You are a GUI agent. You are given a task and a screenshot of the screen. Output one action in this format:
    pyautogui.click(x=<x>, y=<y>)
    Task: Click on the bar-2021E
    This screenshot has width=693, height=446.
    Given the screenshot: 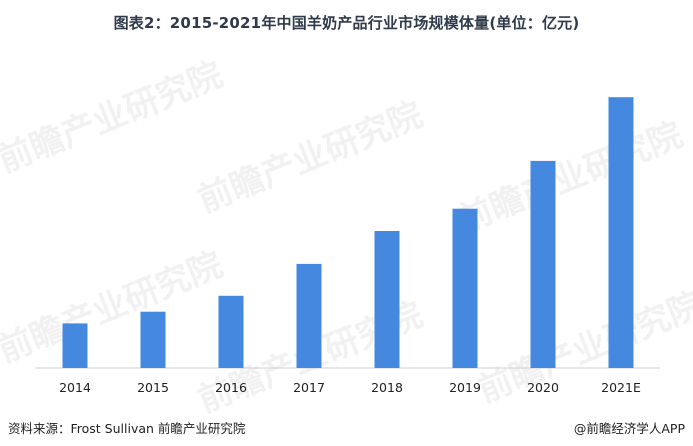 What is the action you would take?
    pyautogui.click(x=621, y=232)
    